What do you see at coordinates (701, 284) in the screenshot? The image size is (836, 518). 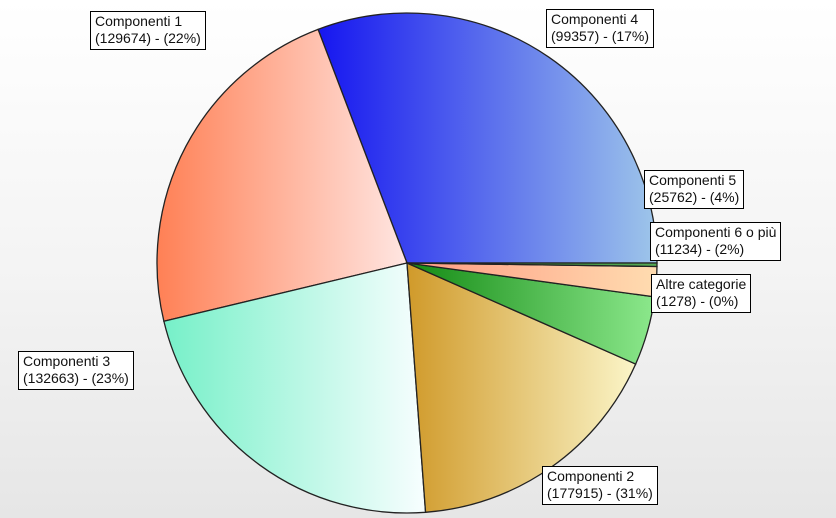 I see `label-altre-categorie-name: Altre categorie` at bounding box center [701, 284].